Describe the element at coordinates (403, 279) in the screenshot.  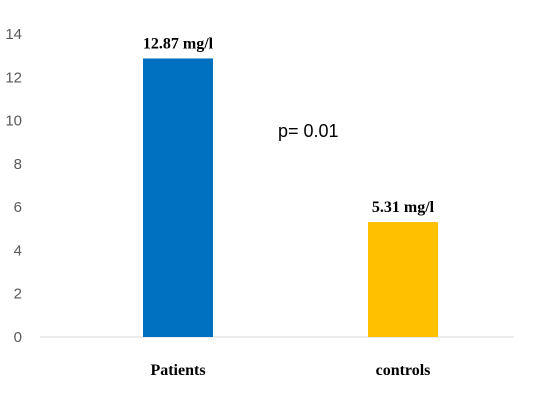
I see `bar-controls` at that location.